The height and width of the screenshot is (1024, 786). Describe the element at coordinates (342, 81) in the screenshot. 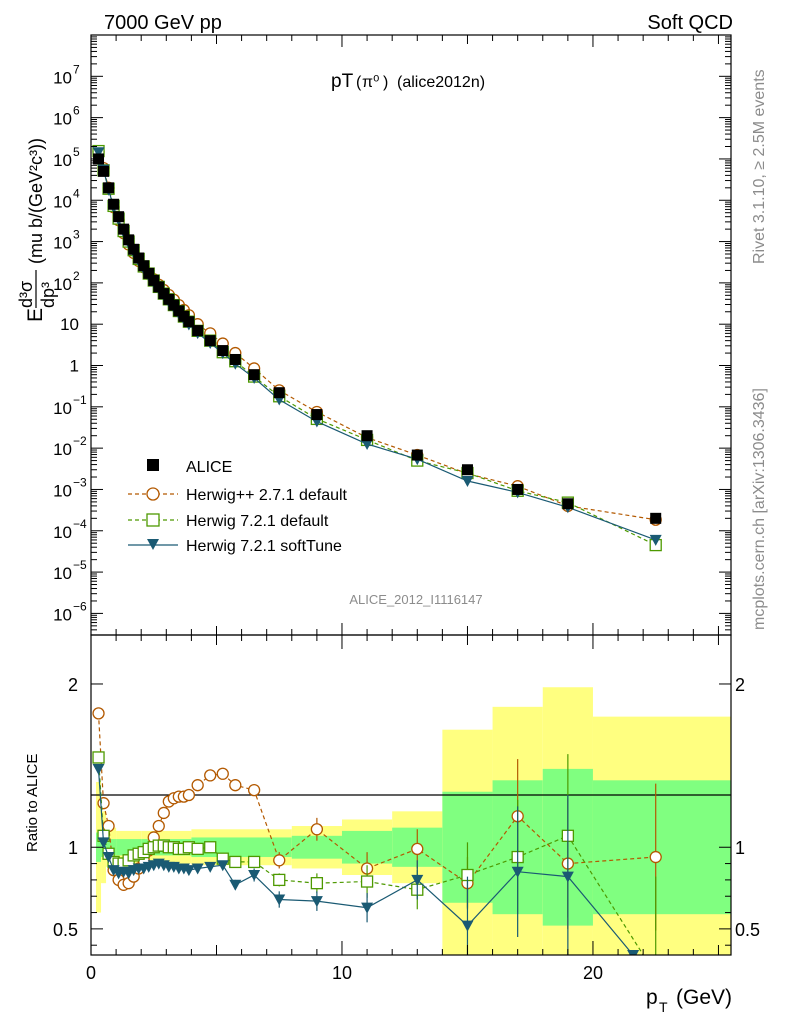

I see `title-main: pT` at that location.